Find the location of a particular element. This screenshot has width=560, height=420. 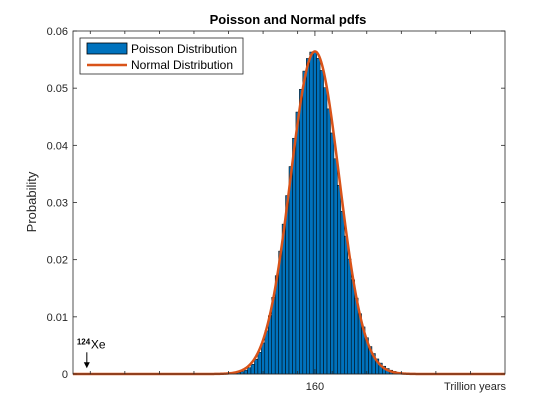

legend: Poisson Distribution Normal Distribution is located at coordinates (161, 56).